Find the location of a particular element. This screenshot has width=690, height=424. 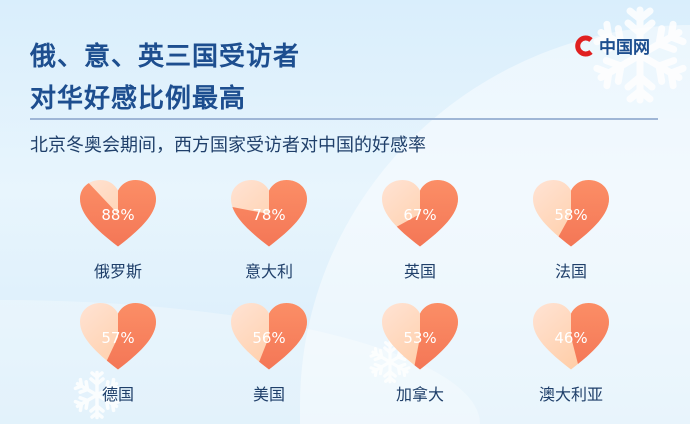

page-title-line-1: 俄、意、英三国受访者 is located at coordinates (165, 57).